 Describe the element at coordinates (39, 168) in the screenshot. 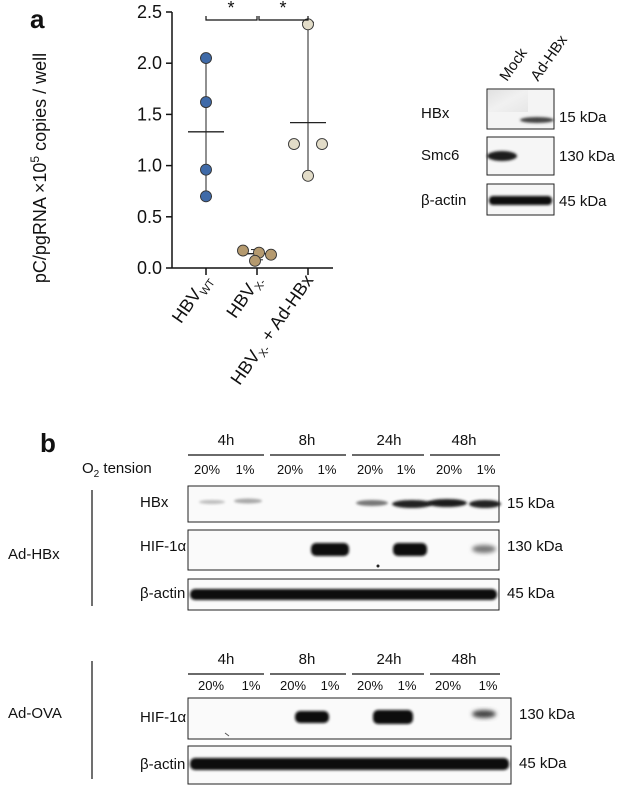

I see `y-axis-label: pC/pgRNA ×105 copies / well` at that location.